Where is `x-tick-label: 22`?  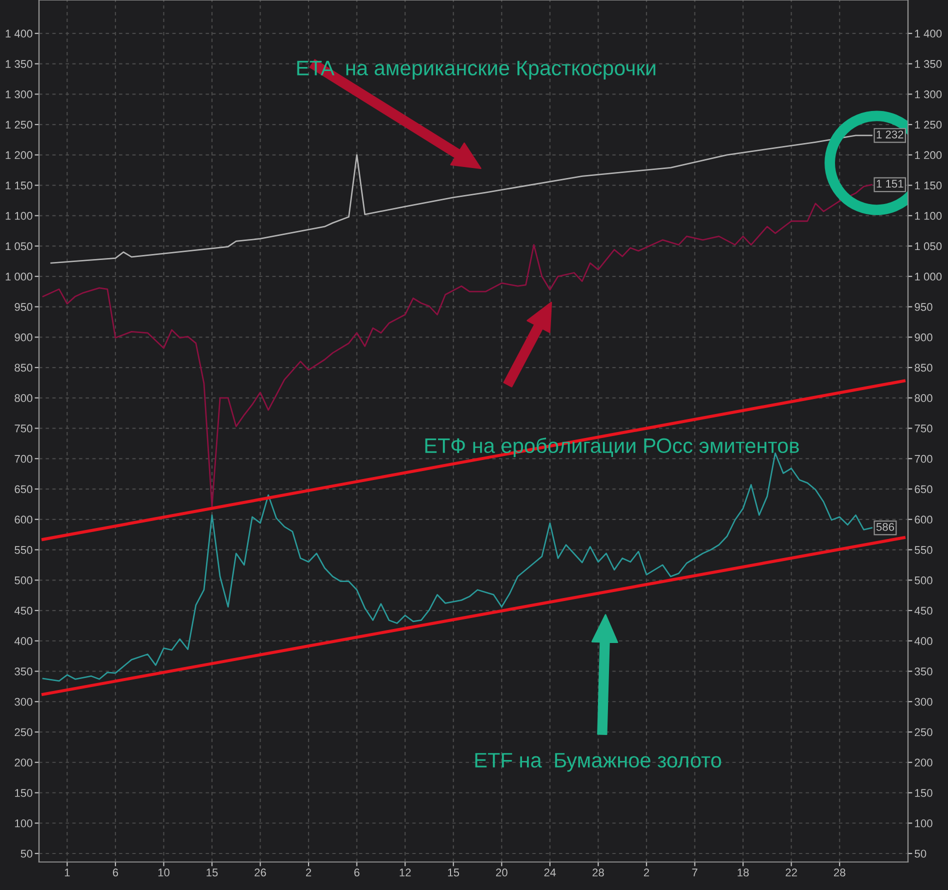
x-tick-label: 22 is located at coordinates (791, 872).